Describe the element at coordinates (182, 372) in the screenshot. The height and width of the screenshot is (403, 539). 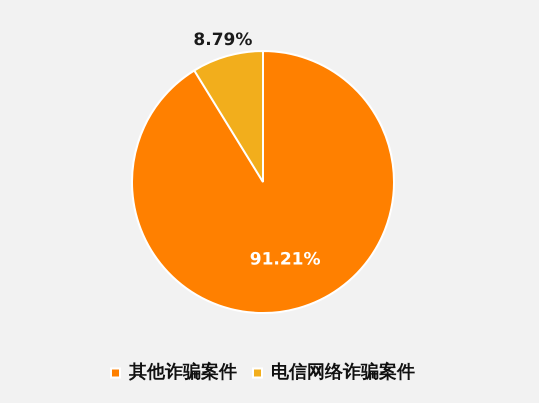
I see `legend-label: 其他诈骗案件` at that location.